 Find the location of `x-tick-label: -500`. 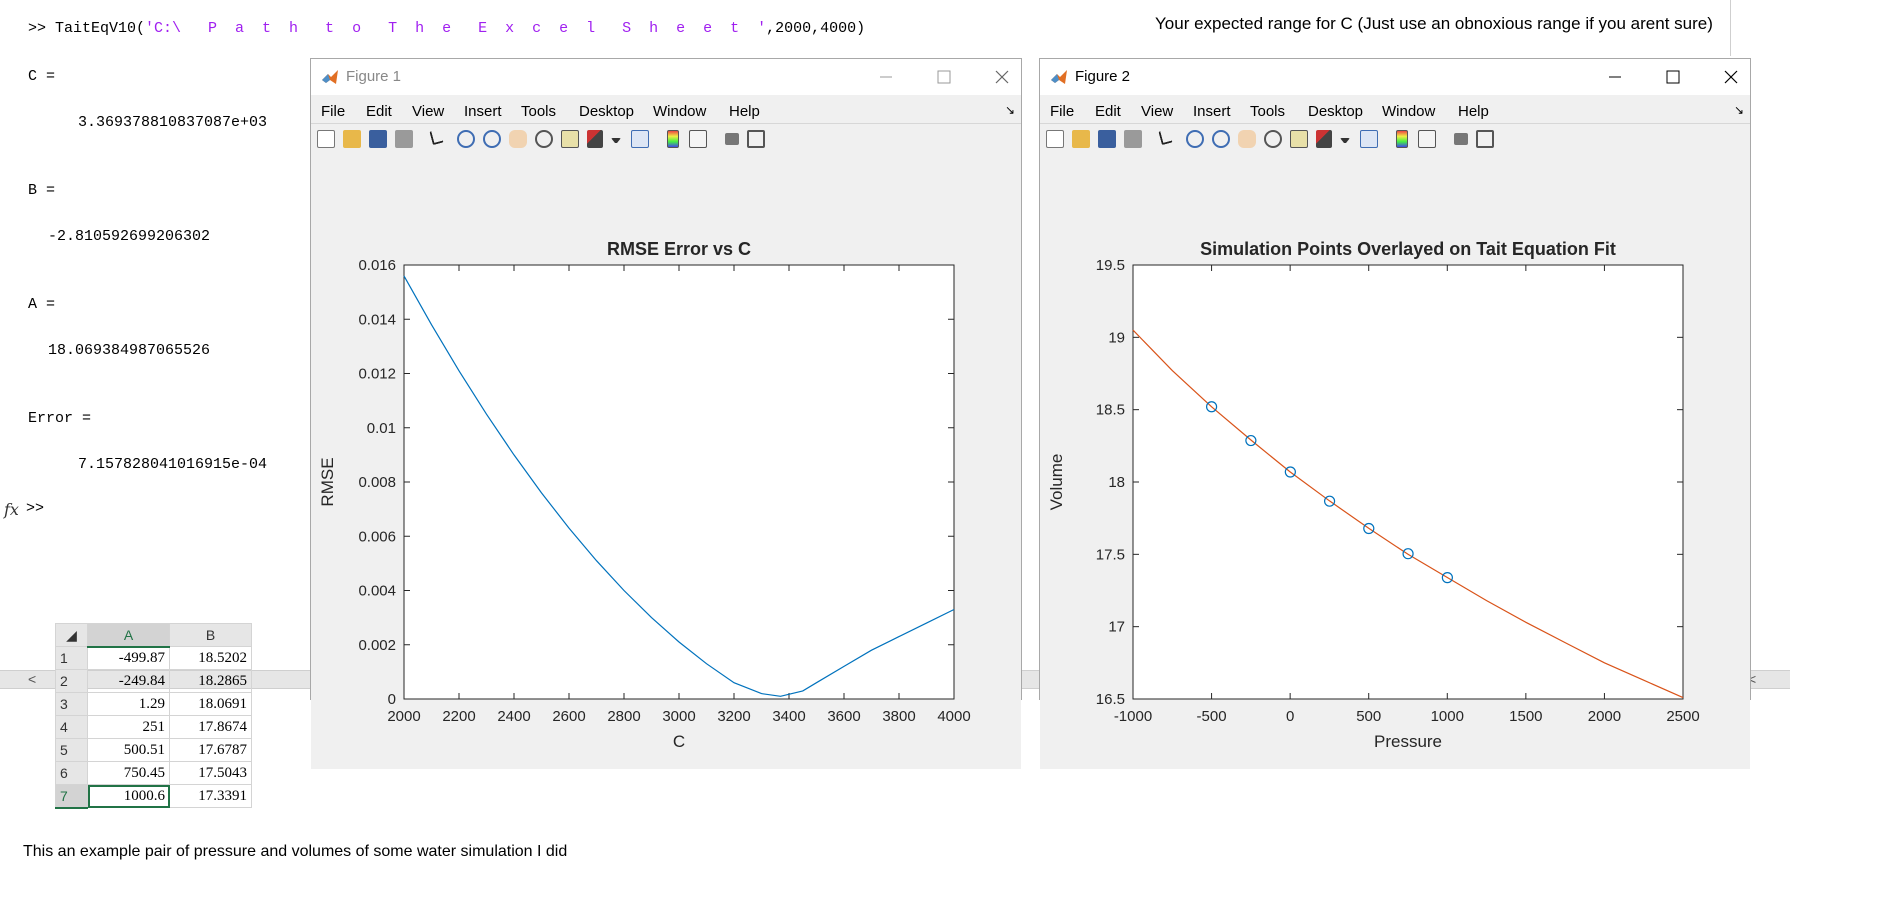

x-tick-label: -500 is located at coordinates (1212, 716).